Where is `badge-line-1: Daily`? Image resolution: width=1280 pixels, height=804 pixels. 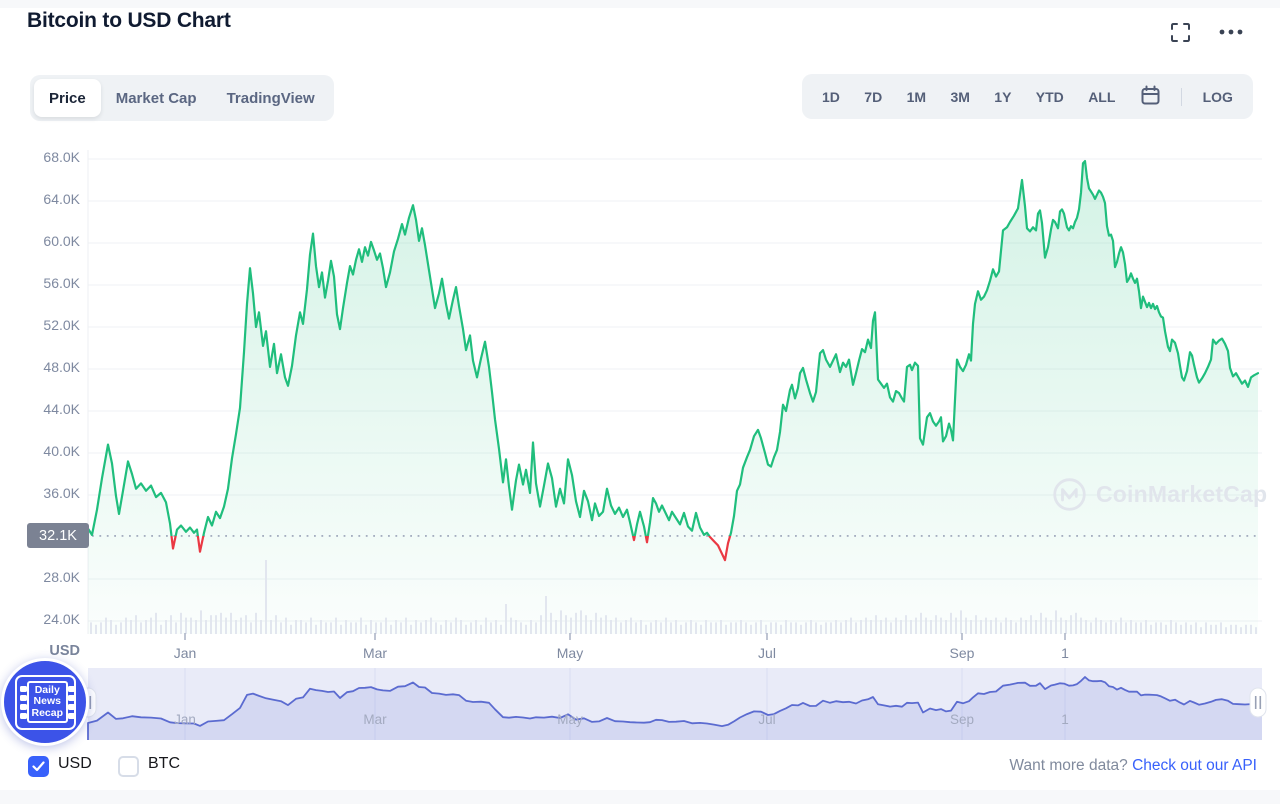 badge-line-1: Daily is located at coordinates (47, 689).